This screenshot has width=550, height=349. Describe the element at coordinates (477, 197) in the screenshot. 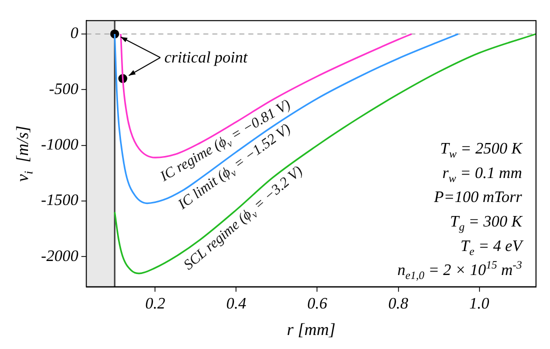

I see `annotation: P=100 mTorr` at that location.